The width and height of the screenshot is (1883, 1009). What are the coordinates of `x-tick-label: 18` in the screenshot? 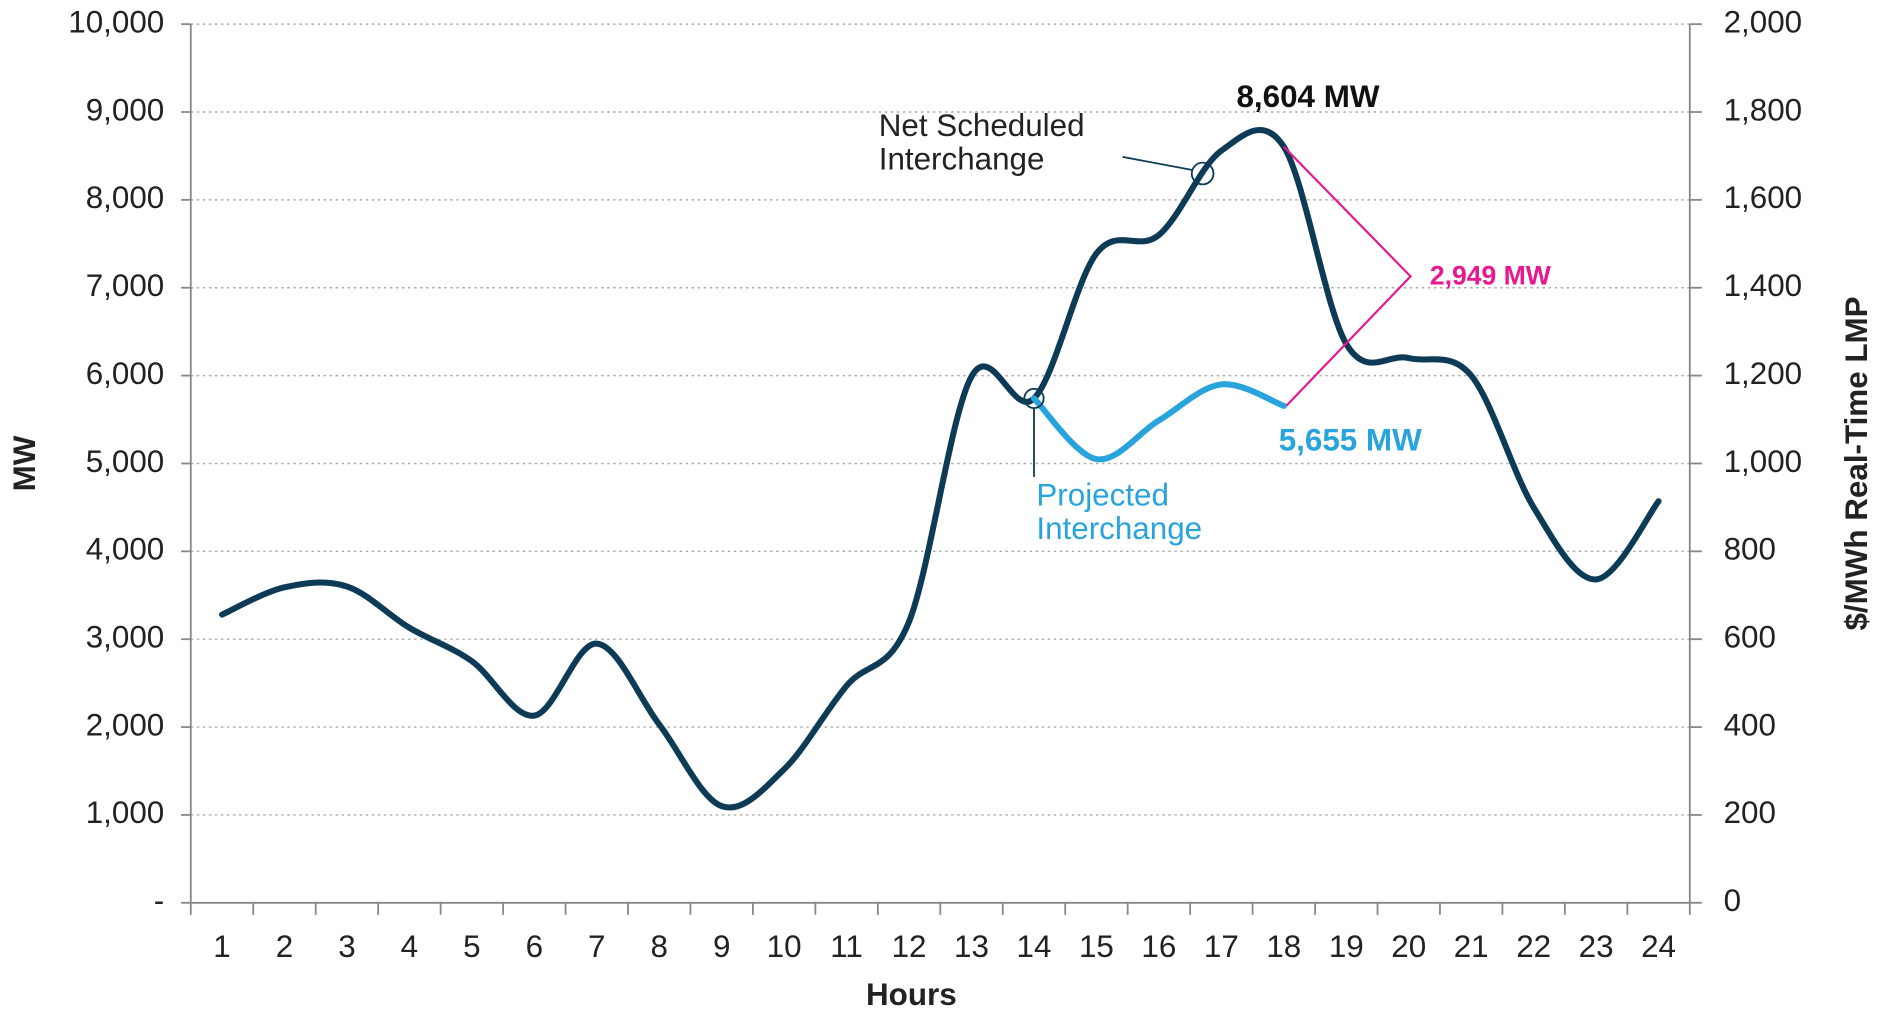 It's located at (1283, 946).